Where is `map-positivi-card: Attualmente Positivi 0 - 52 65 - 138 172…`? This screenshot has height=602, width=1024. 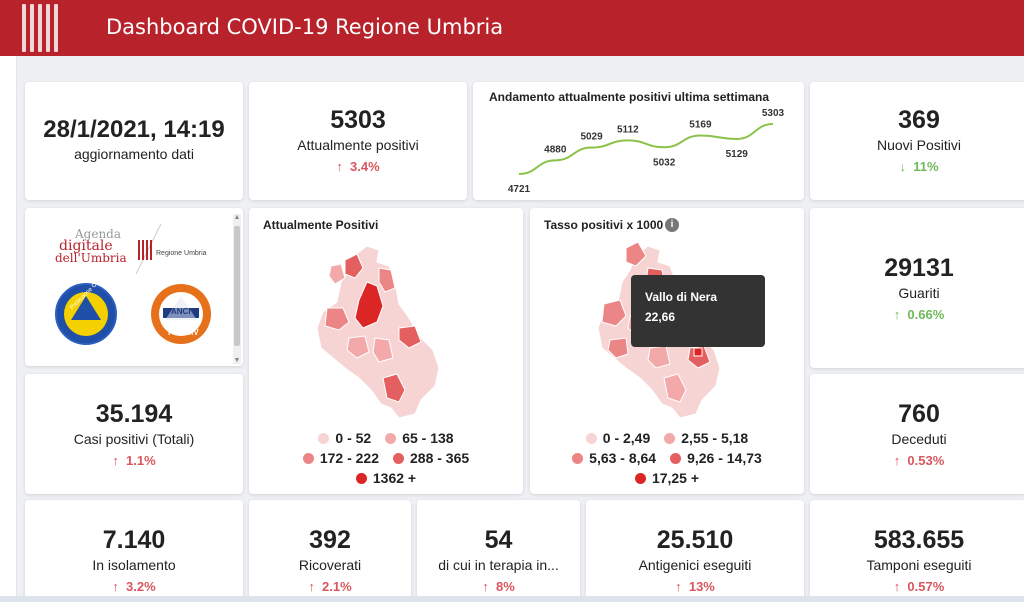
map-positivi-card: Attualmente Positivi 0 - 52 65 - 138 172… is located at coordinates (386, 351).